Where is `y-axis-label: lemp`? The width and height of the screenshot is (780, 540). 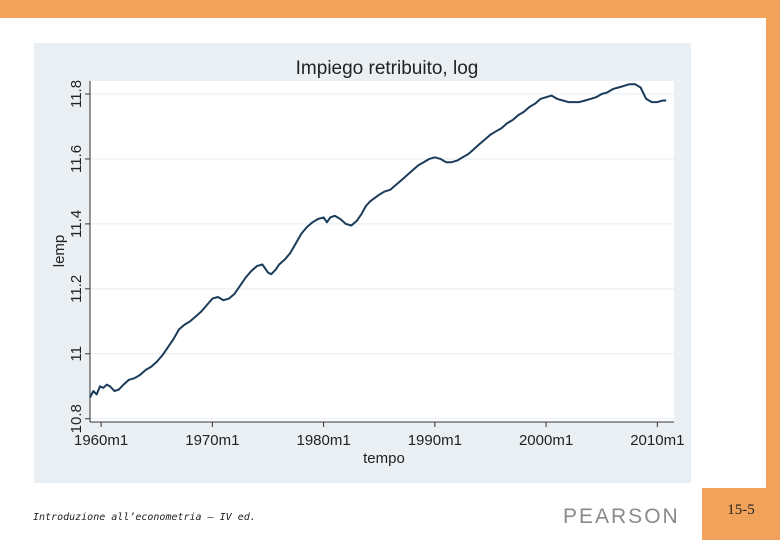 y-axis-label: lemp is located at coordinates (59, 251).